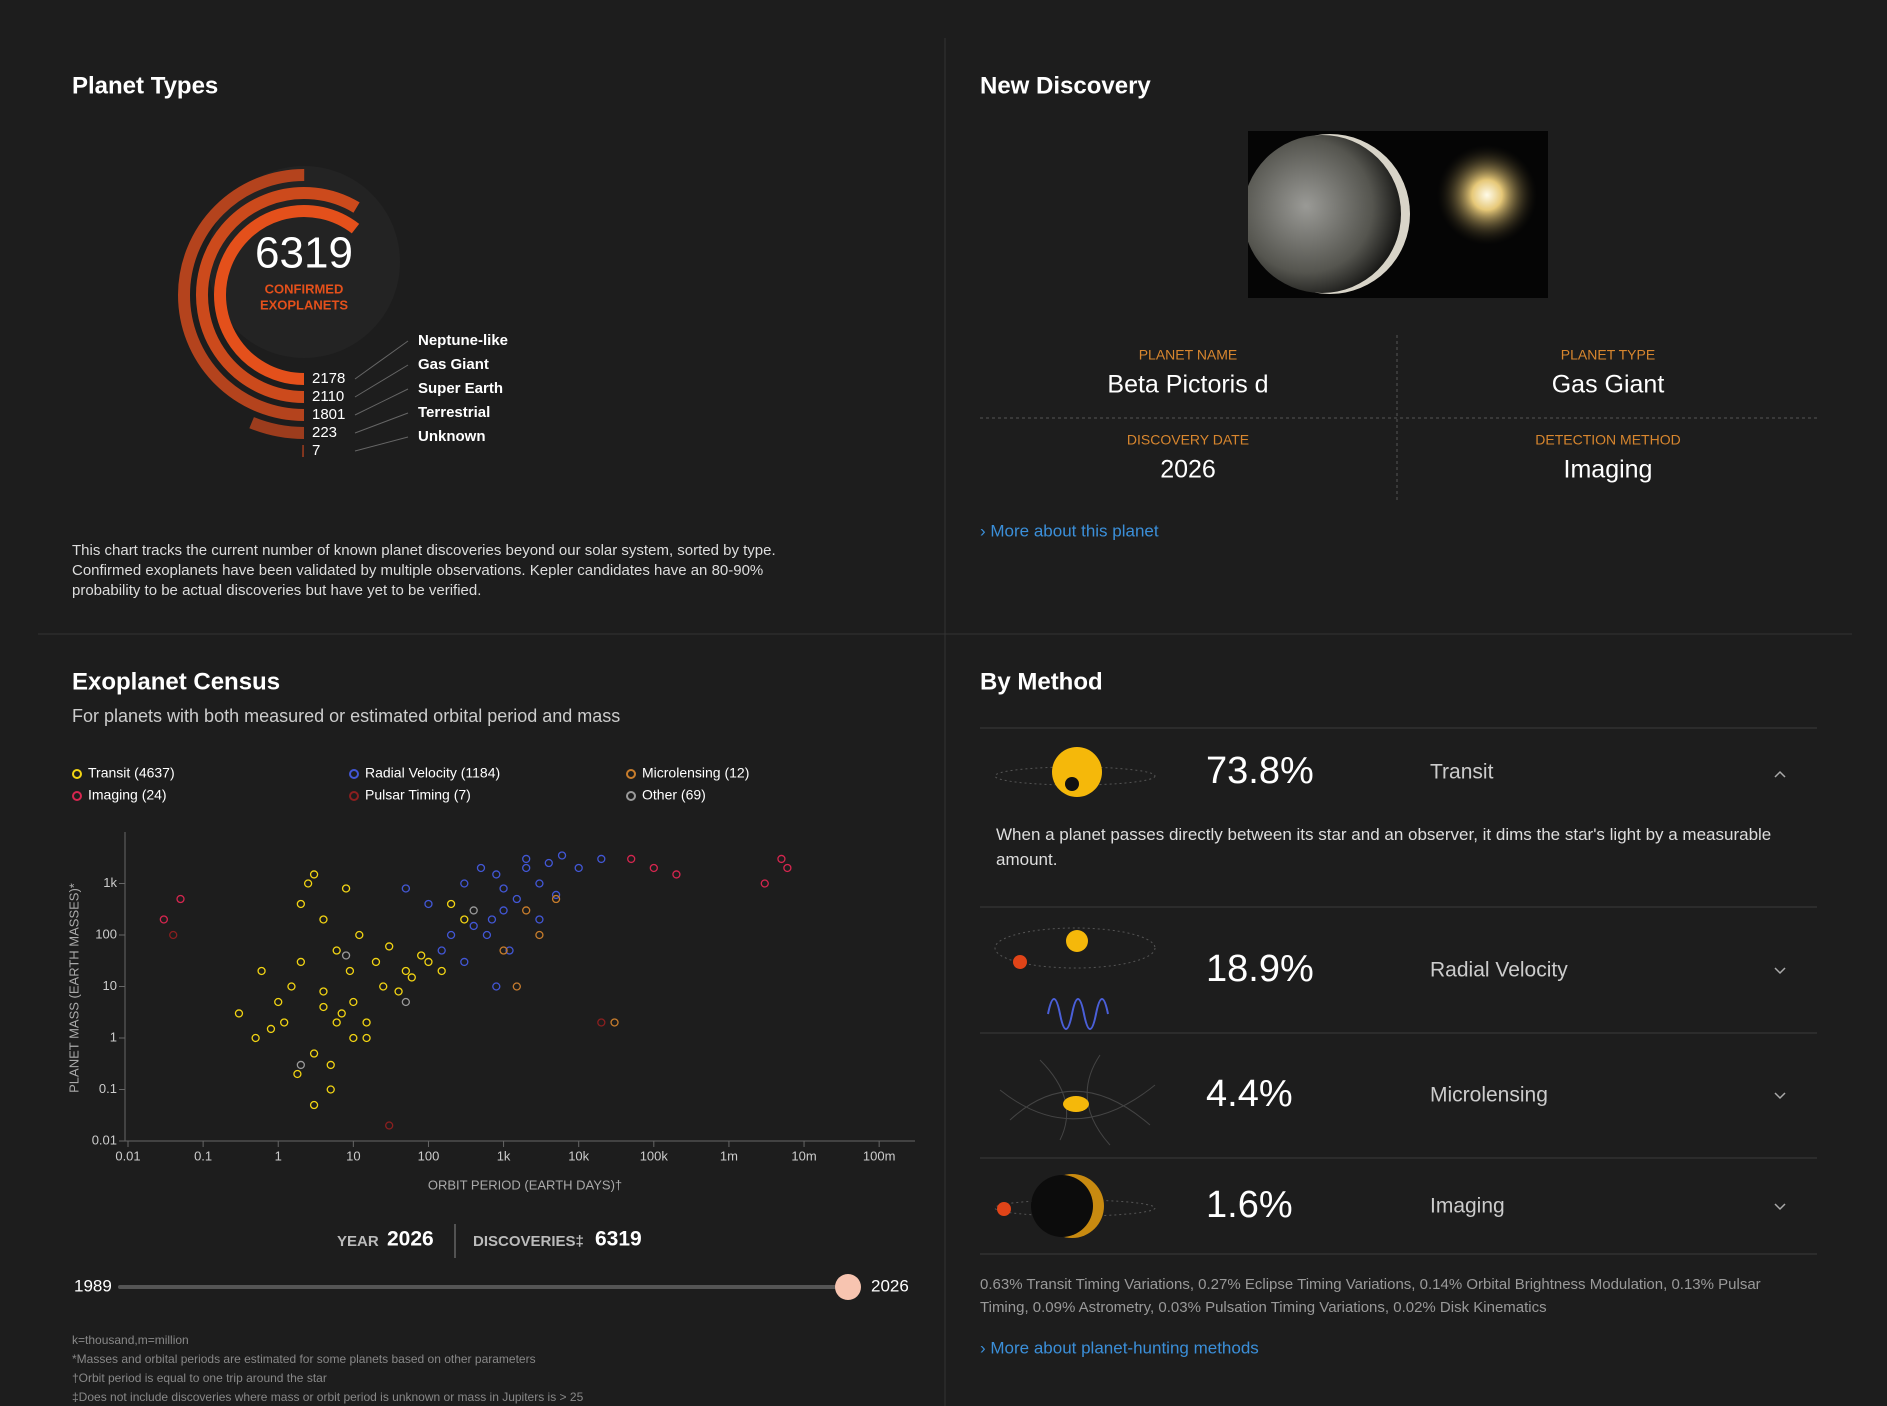  Describe the element at coordinates (1608, 385) in the screenshot. I see `field-value: Gas Giant` at that location.